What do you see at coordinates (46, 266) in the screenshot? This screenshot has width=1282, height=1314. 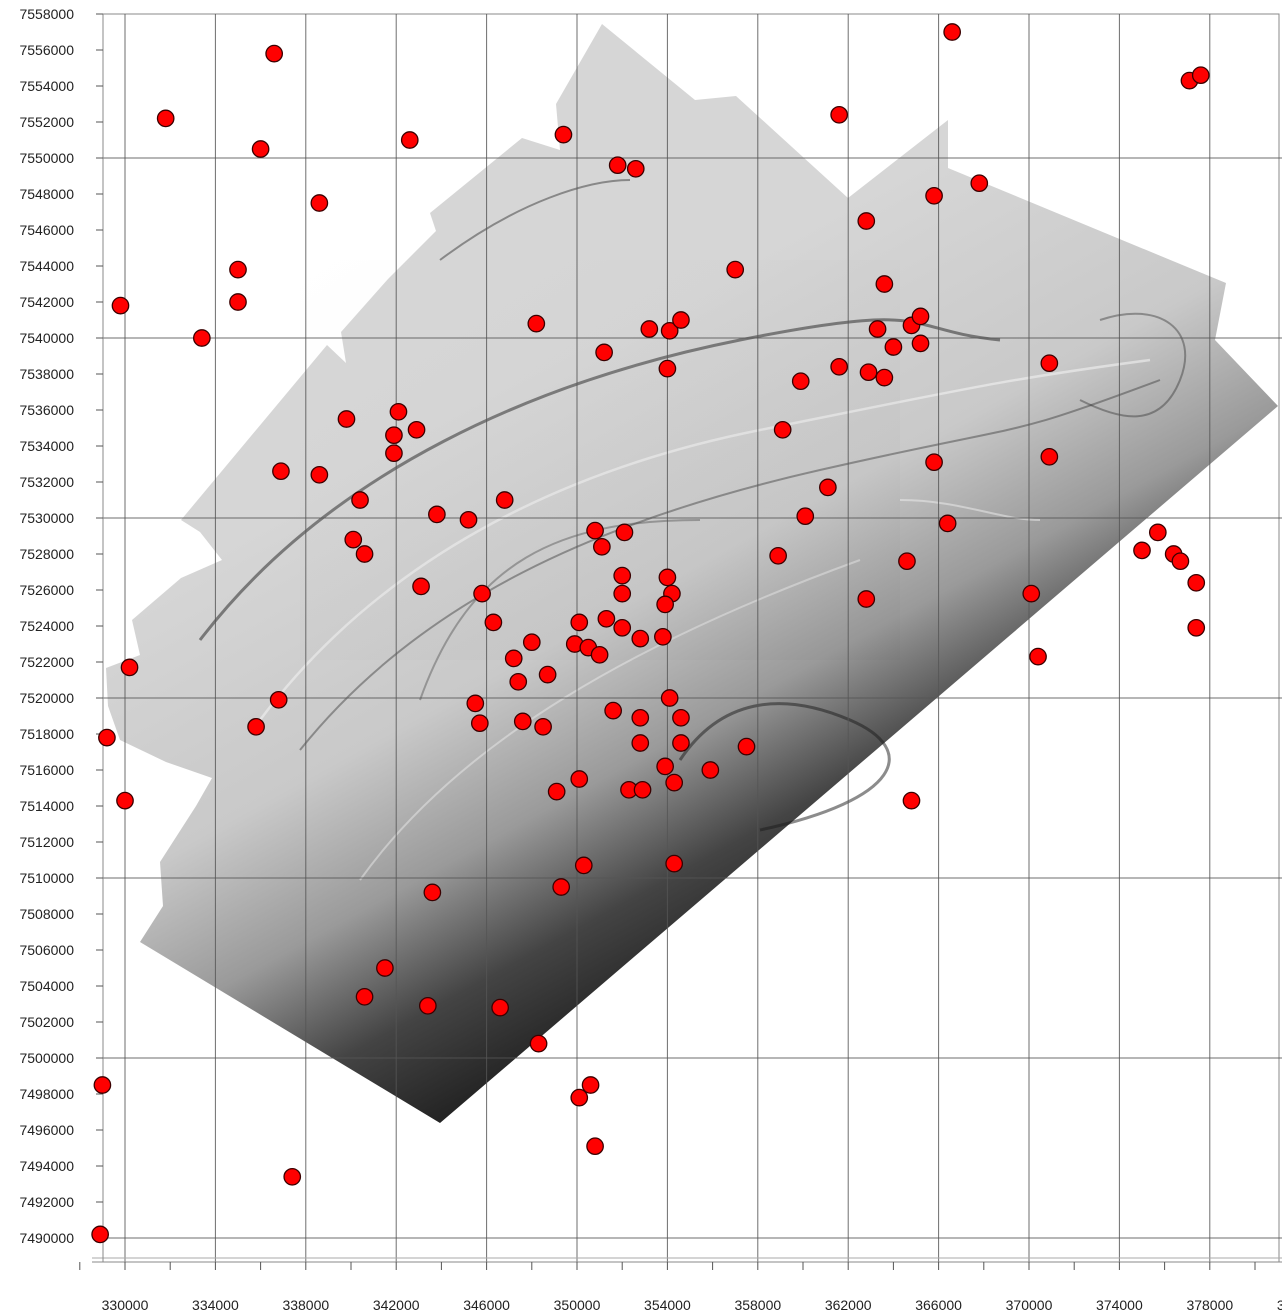 I see `y-tick-label-27: 7544000` at bounding box center [46, 266].